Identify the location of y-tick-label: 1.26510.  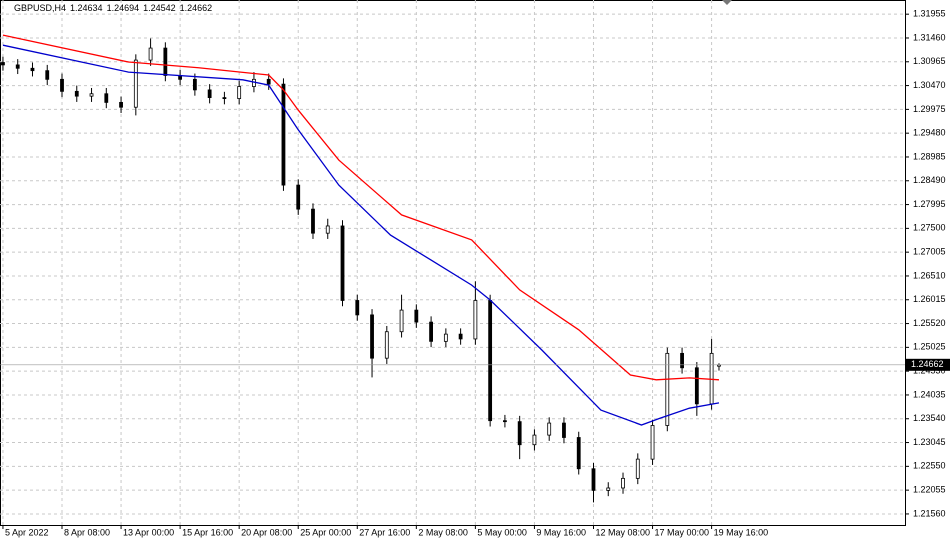
(929, 275).